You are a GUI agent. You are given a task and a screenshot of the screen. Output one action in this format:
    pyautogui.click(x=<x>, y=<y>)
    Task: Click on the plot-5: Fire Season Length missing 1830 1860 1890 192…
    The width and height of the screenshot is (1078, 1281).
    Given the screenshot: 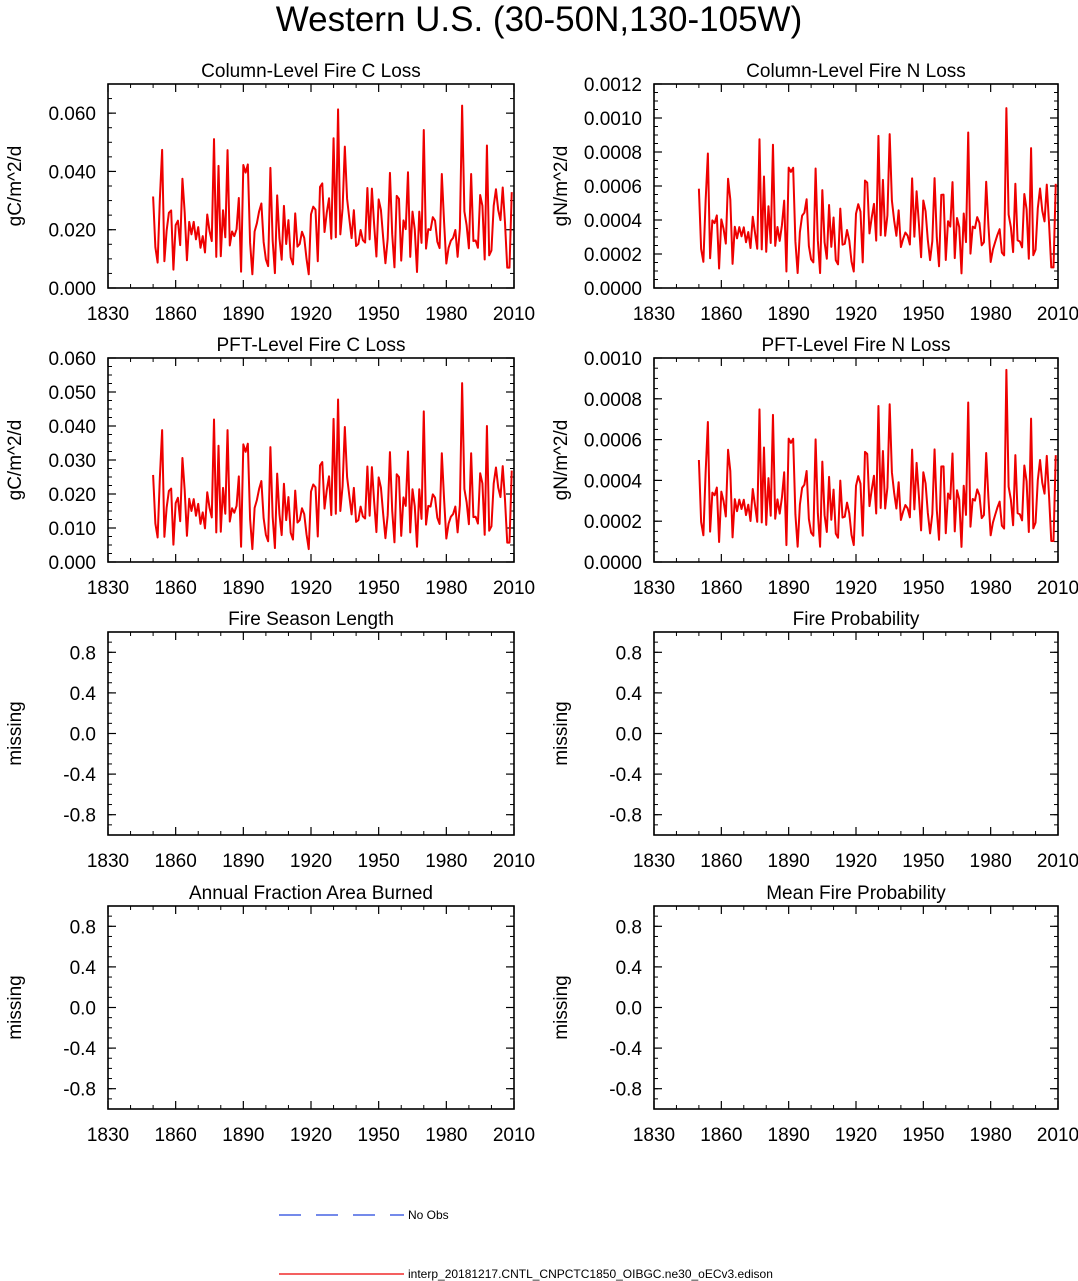 What is the action you would take?
    pyautogui.click(x=270, y=740)
    